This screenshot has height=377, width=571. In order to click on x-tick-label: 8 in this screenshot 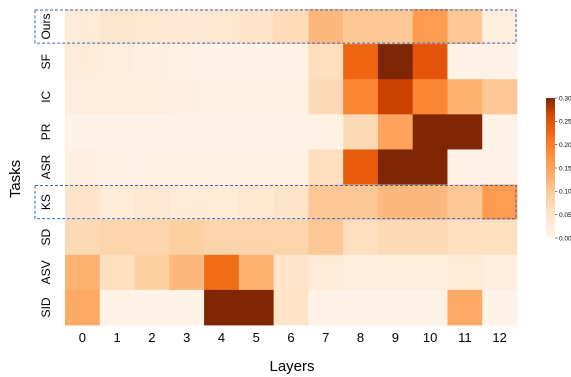, I will do `click(360, 337)`.